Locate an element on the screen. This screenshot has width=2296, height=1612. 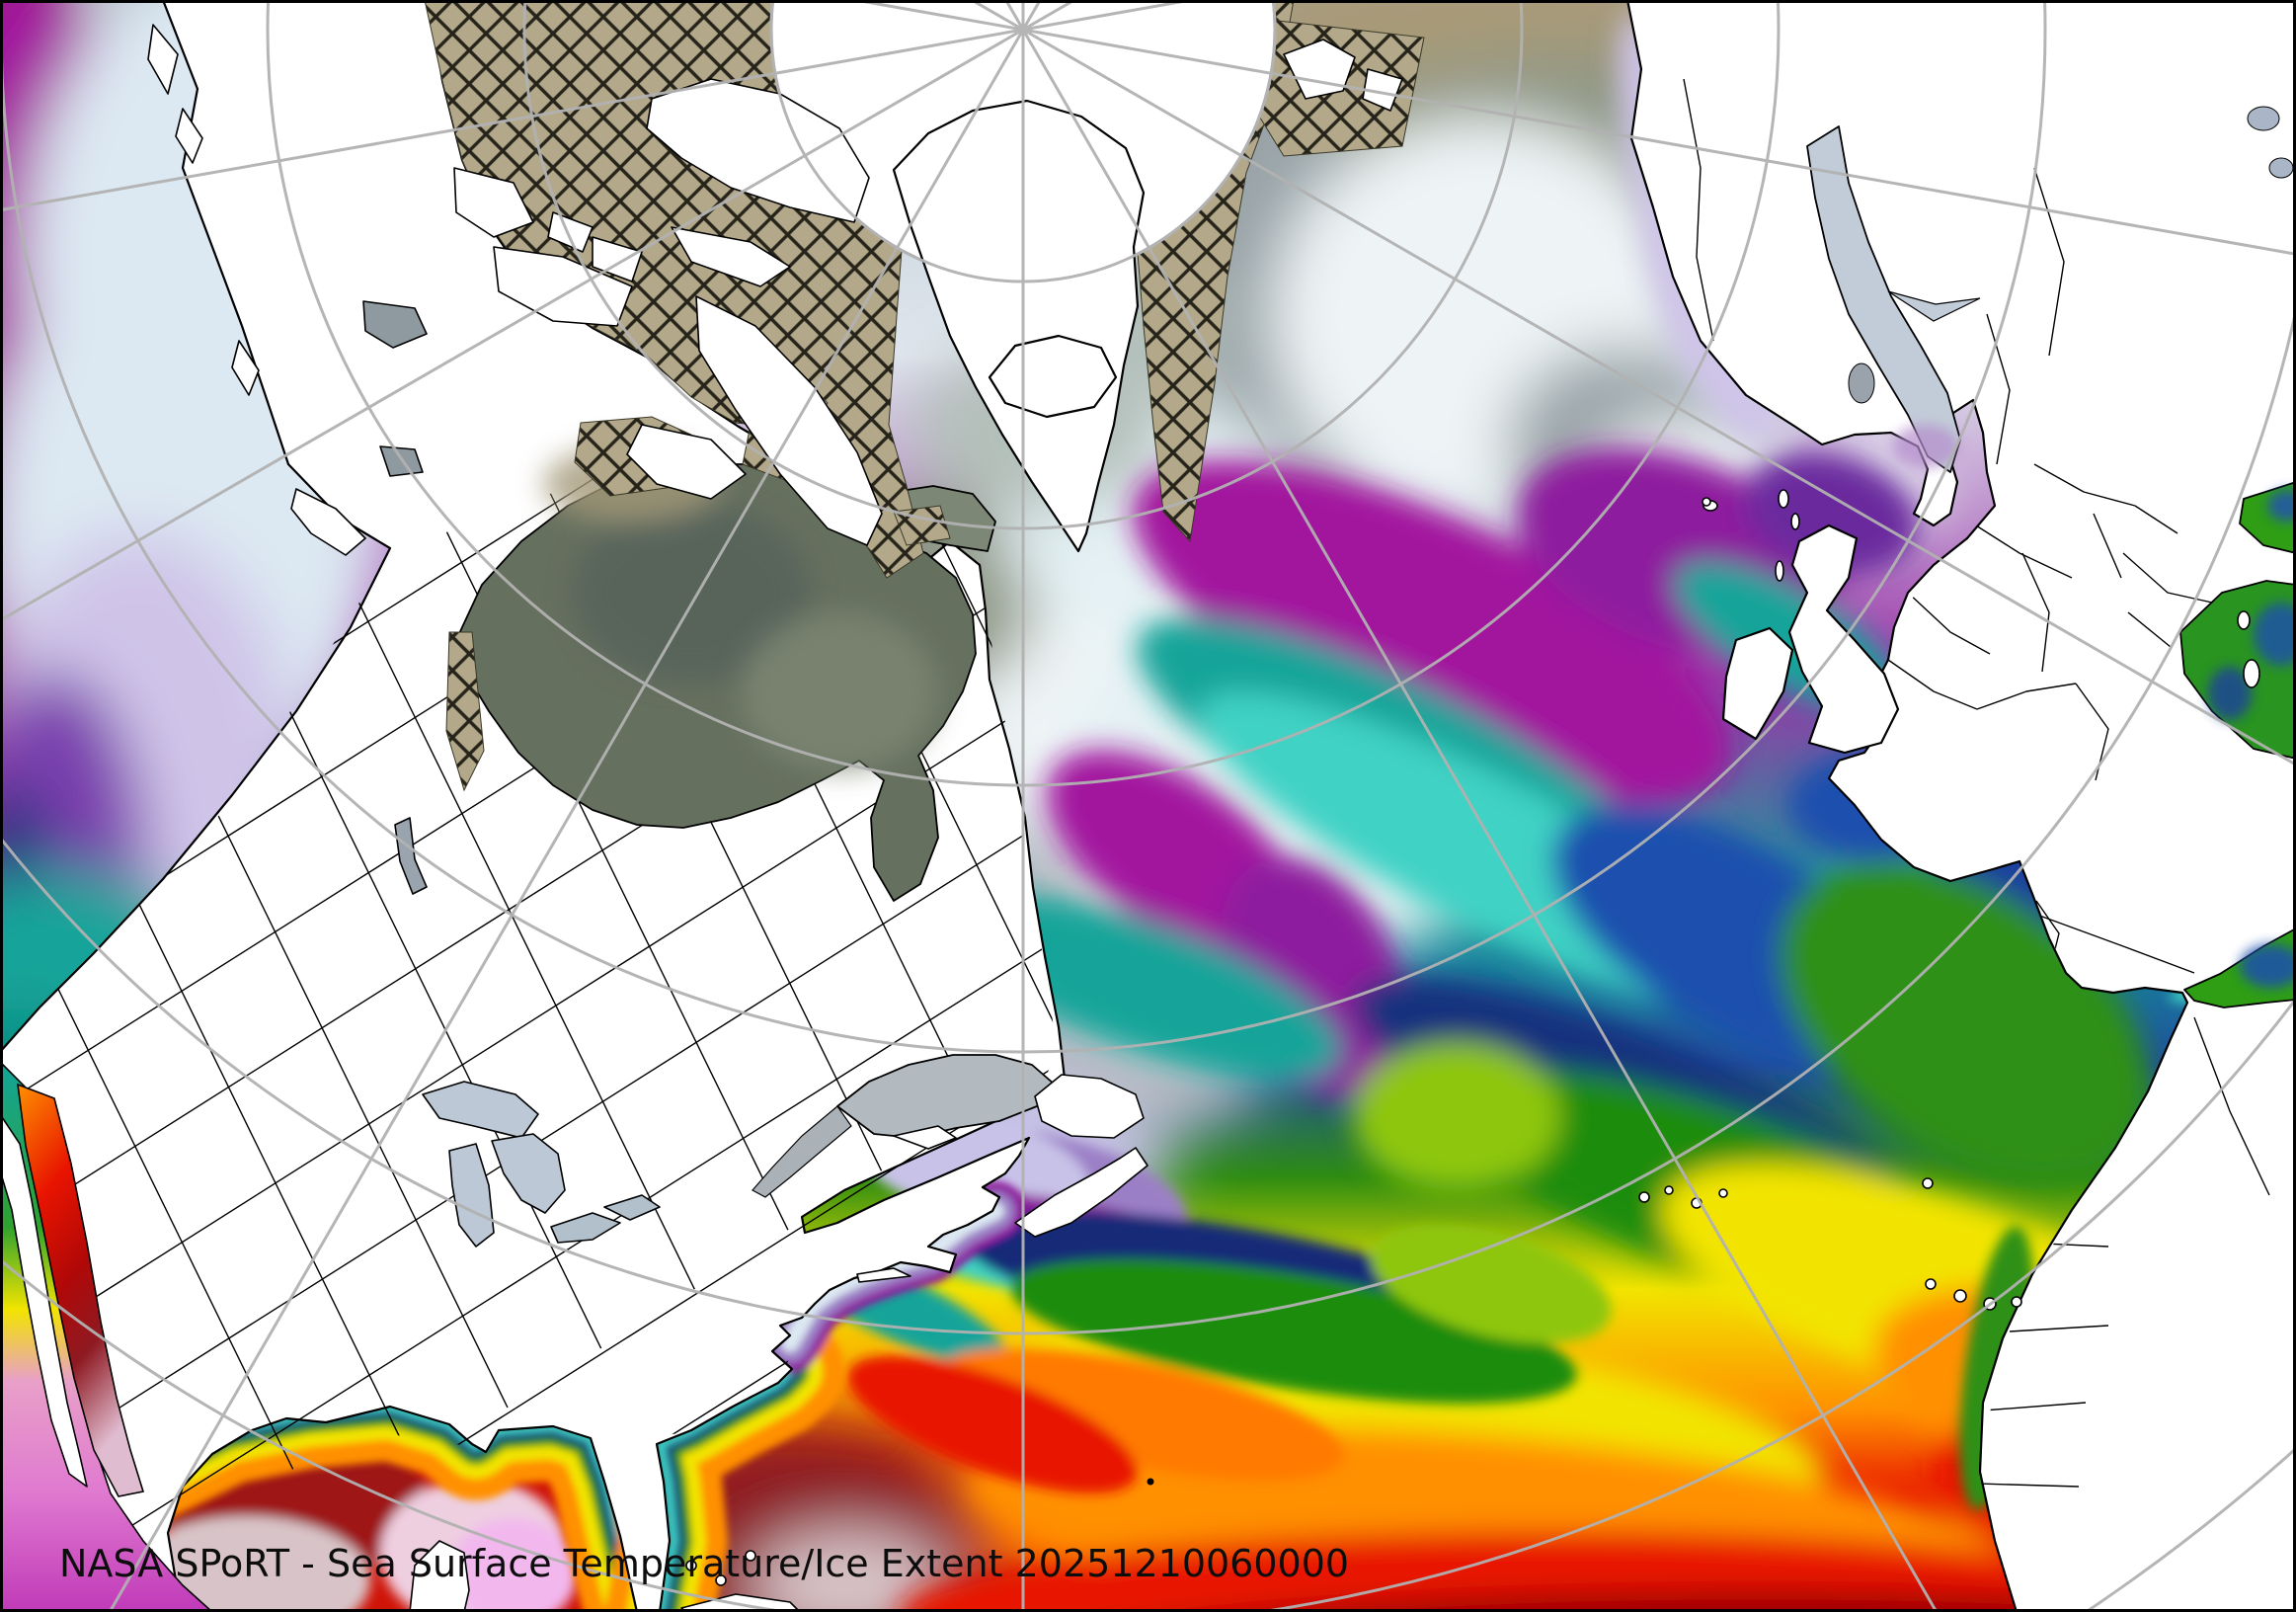
island-ireland is located at coordinates (1758, 683).